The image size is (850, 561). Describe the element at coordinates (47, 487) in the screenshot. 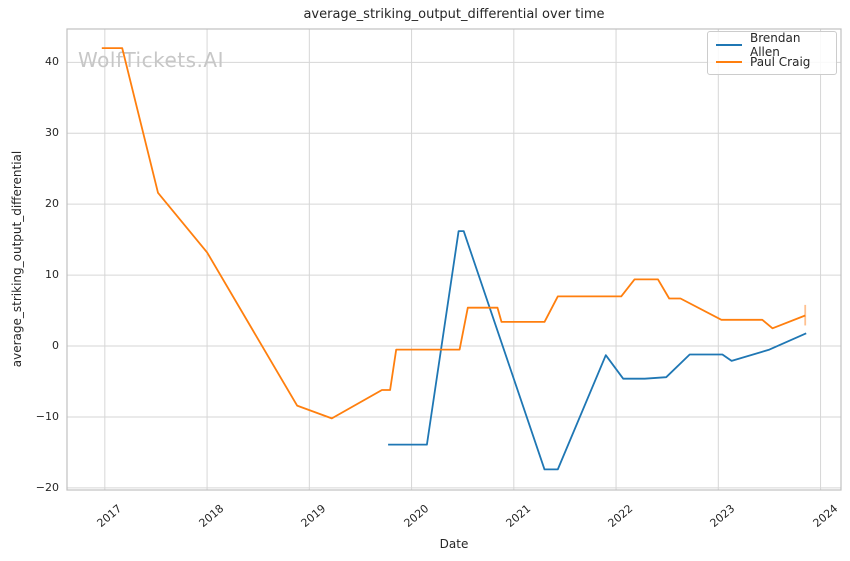

I see `y-tick-label--20: −20` at that location.